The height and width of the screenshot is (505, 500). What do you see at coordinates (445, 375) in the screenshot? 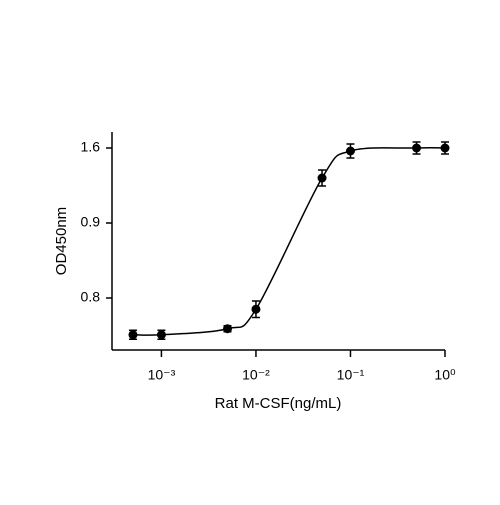
I see `x-tick-label: 10⁰` at bounding box center [445, 375].